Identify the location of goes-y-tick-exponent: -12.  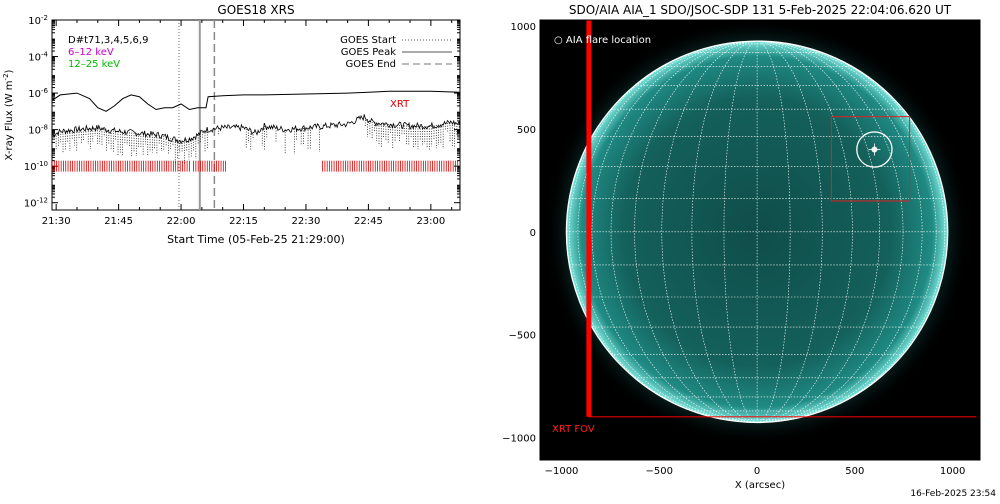
(42, 201).